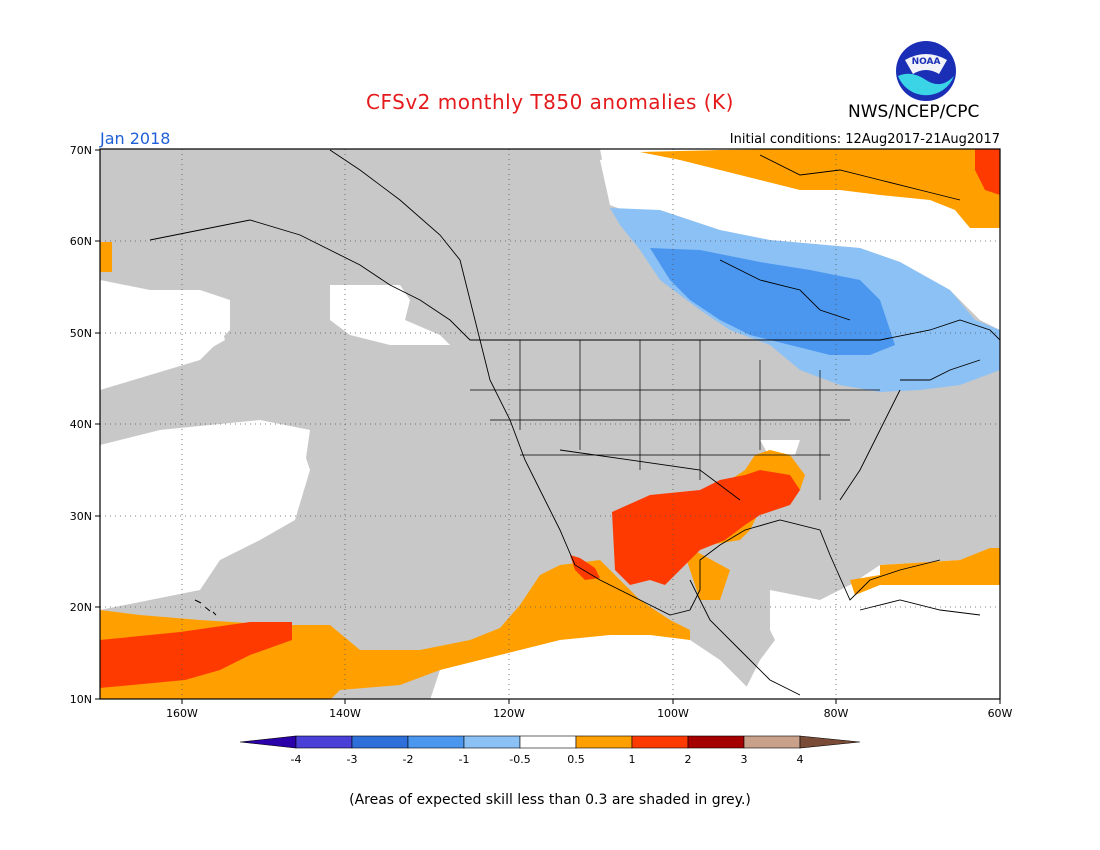 This screenshot has width=1100, height=850. Describe the element at coordinates (464, 759) in the screenshot. I see `legend-tick: -1` at that location.